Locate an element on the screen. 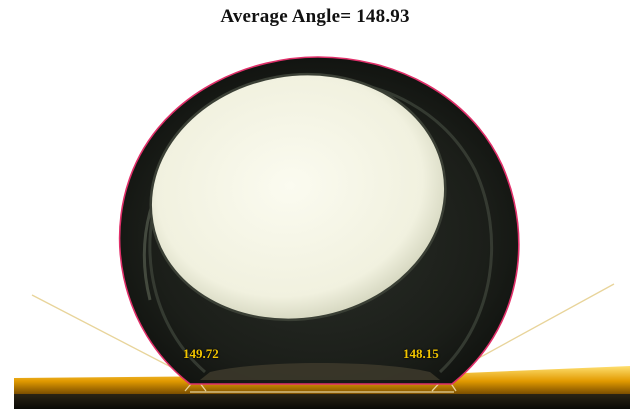  substrate-shadow is located at coordinates (322, 401).